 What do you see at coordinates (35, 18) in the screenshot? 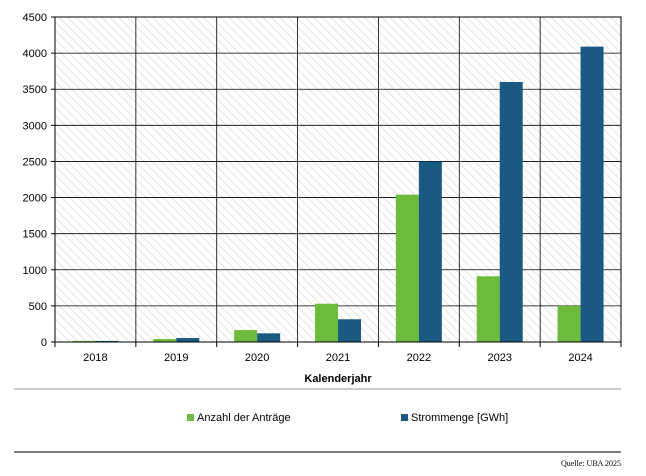
I see `y-tick-label: 4500` at bounding box center [35, 18].